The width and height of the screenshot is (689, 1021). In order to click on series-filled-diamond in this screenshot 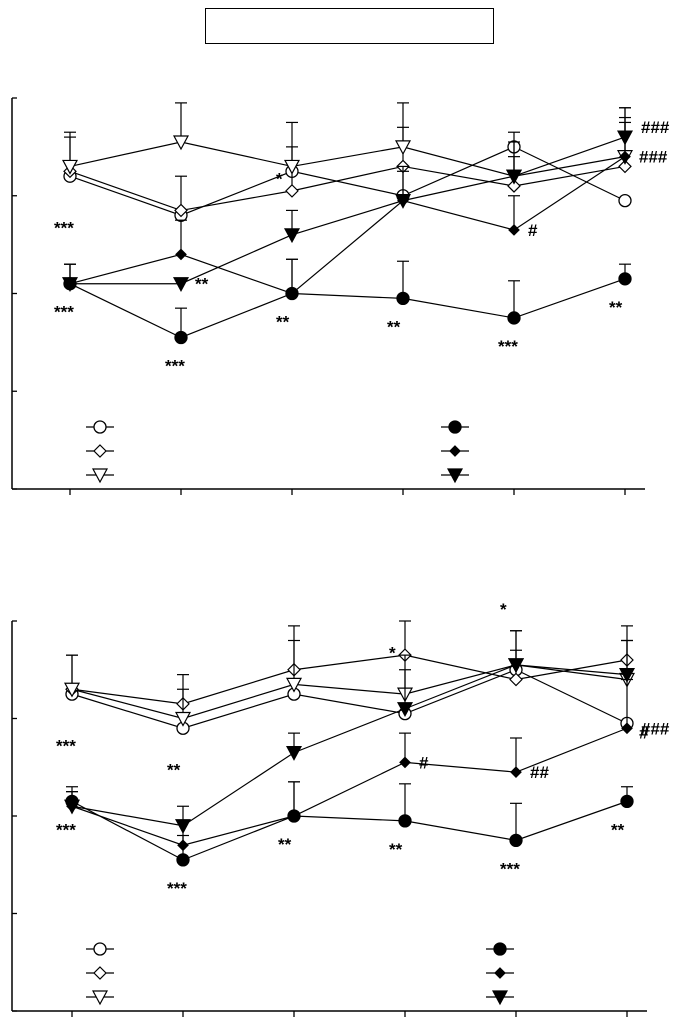, I will do `click(347, 208)`.